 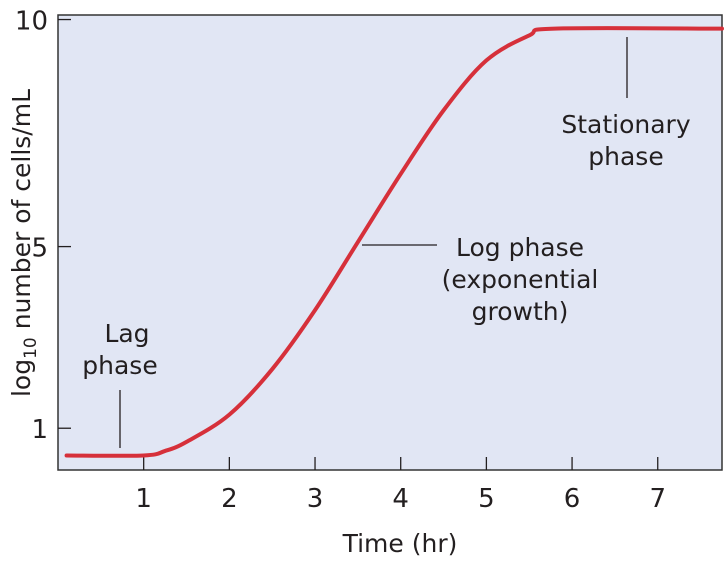 What do you see at coordinates (625, 156) in the screenshot?
I see `stationary-phase-label-2: phase` at bounding box center [625, 156].